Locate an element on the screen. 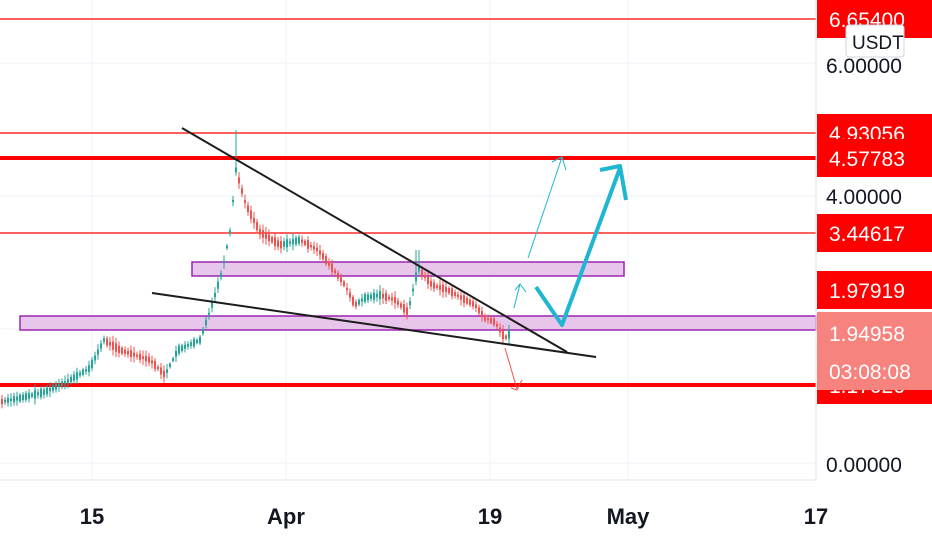  currency-button: USDT is located at coordinates (875, 41).